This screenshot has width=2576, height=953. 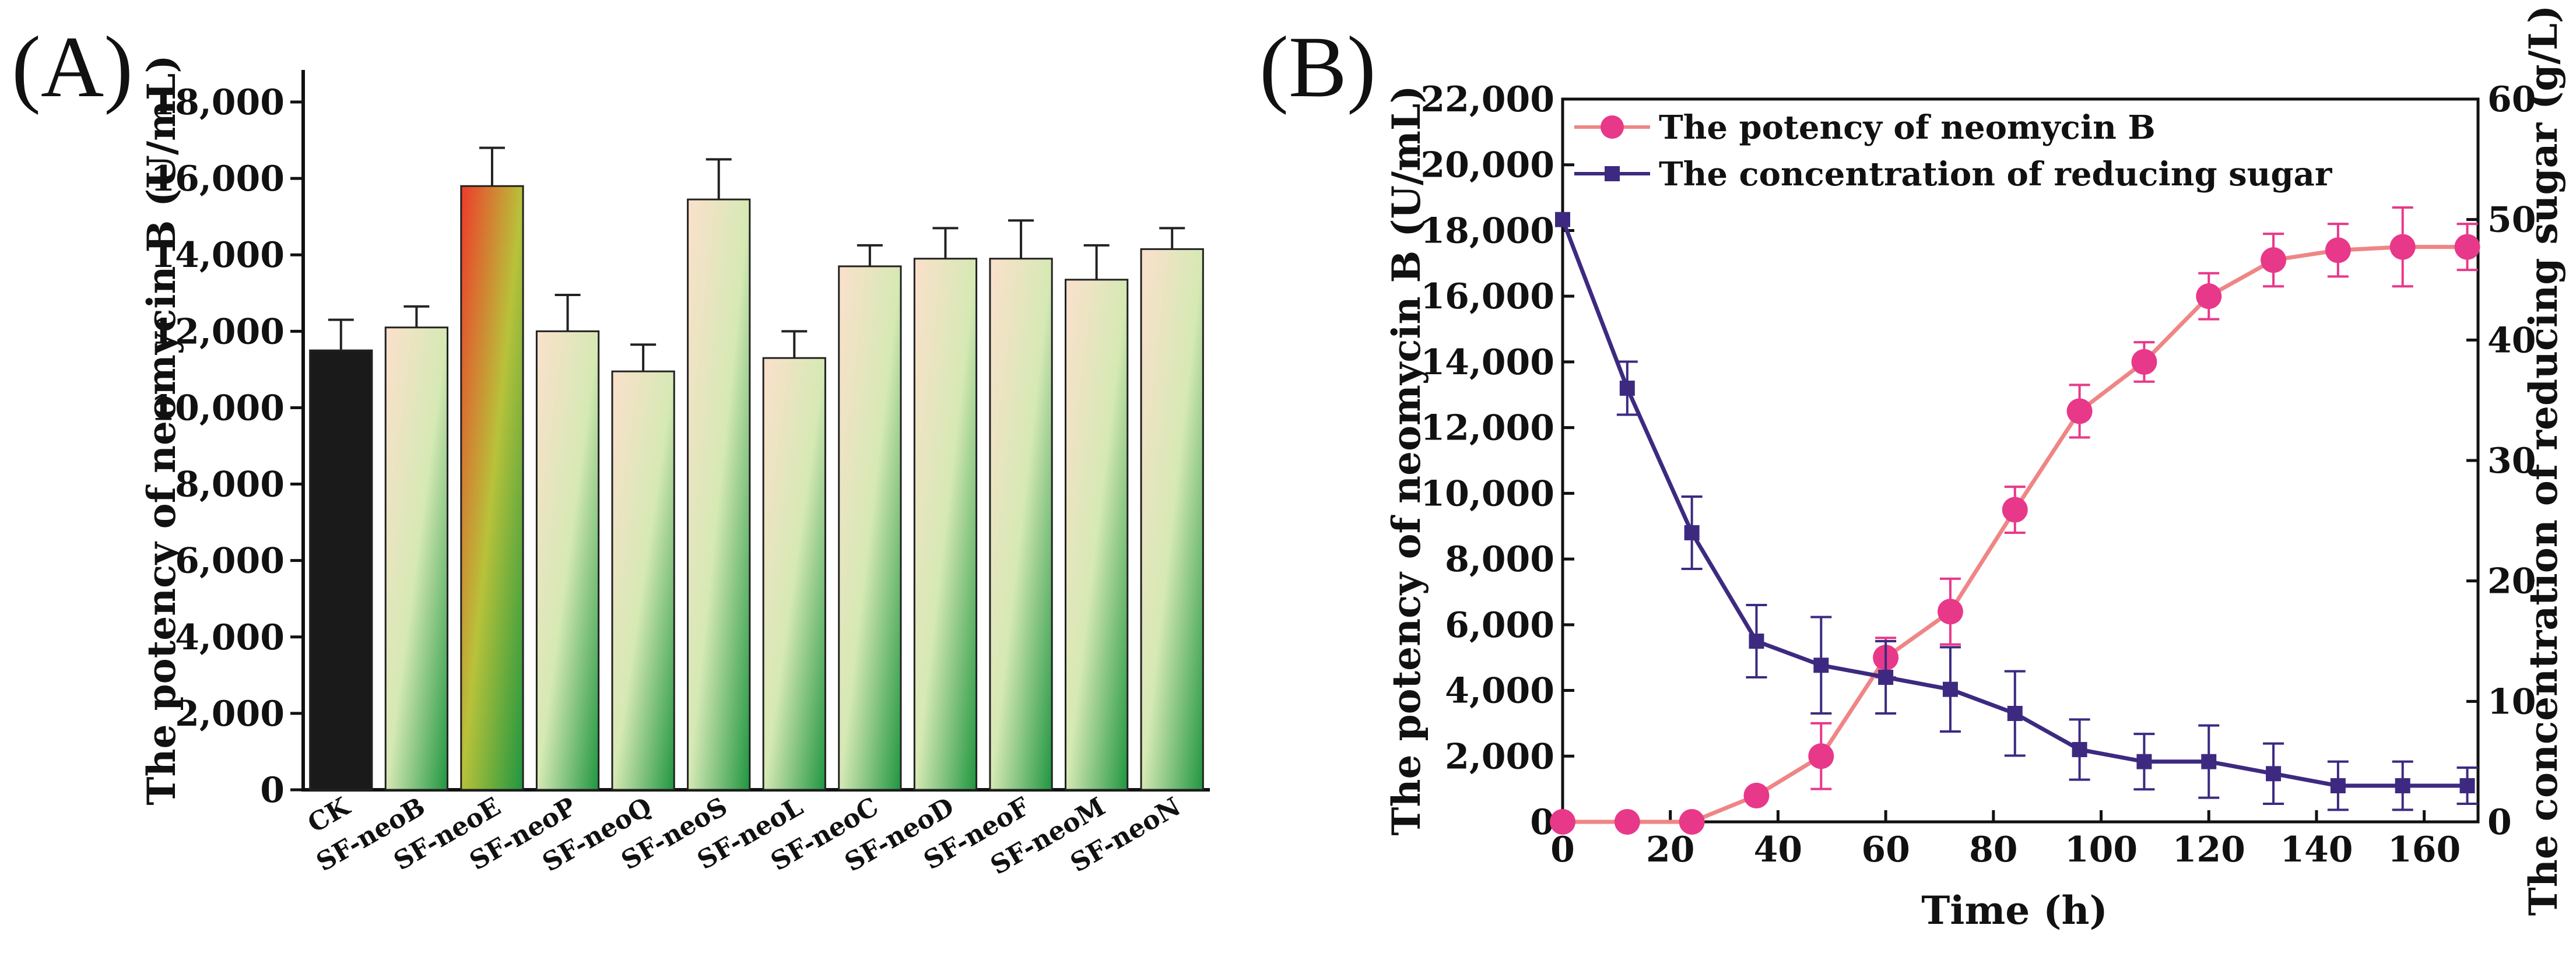 What do you see at coordinates (1487, 362) in the screenshot?
I see `panel-b-y-tick-label: 14,000` at bounding box center [1487, 362].